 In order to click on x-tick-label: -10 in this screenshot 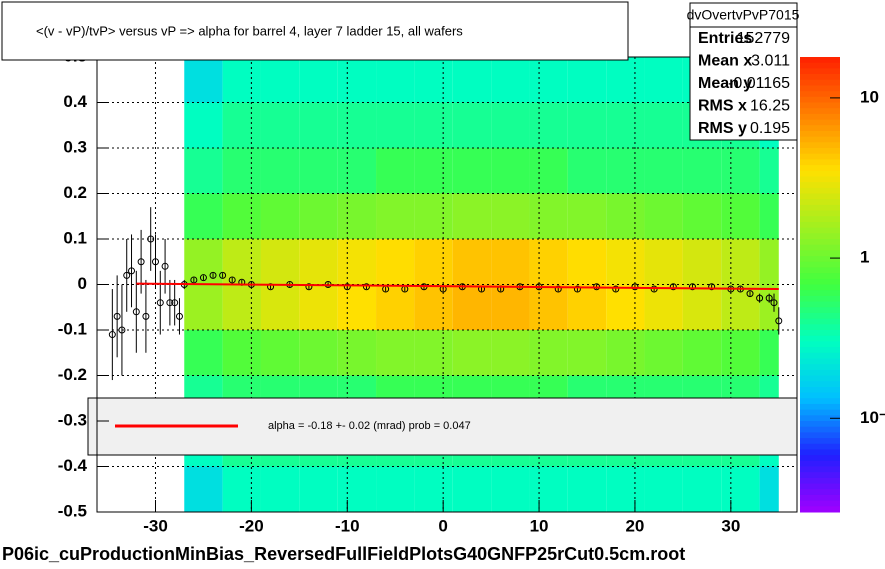, I will do `click(347, 525)`.